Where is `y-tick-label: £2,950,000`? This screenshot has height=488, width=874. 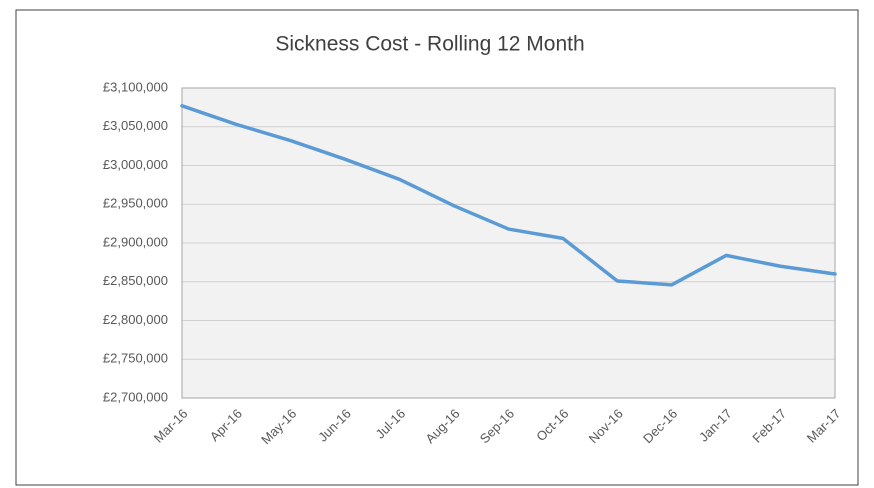 y-tick-label: £2,950,000 is located at coordinates (135, 203).